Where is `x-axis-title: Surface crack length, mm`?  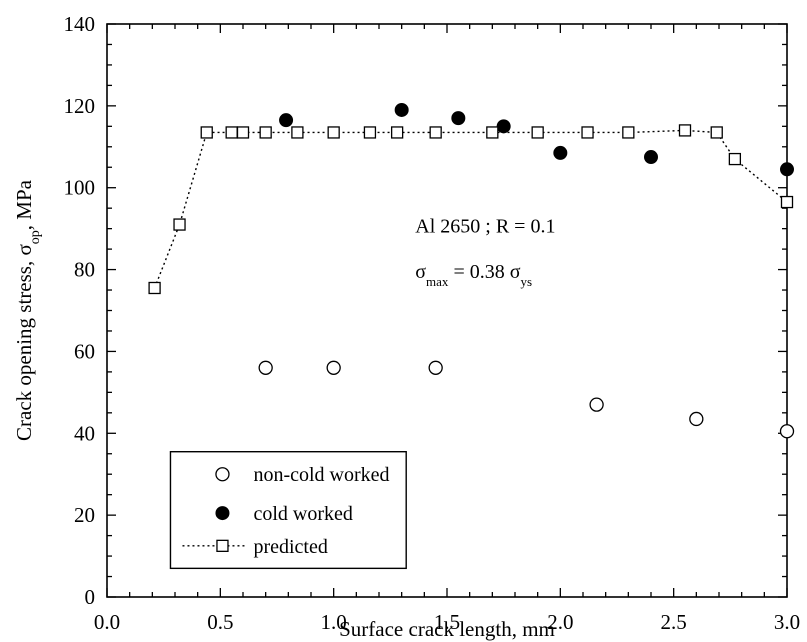
x-axis-title: Surface crack length, mm is located at coordinates (447, 629).